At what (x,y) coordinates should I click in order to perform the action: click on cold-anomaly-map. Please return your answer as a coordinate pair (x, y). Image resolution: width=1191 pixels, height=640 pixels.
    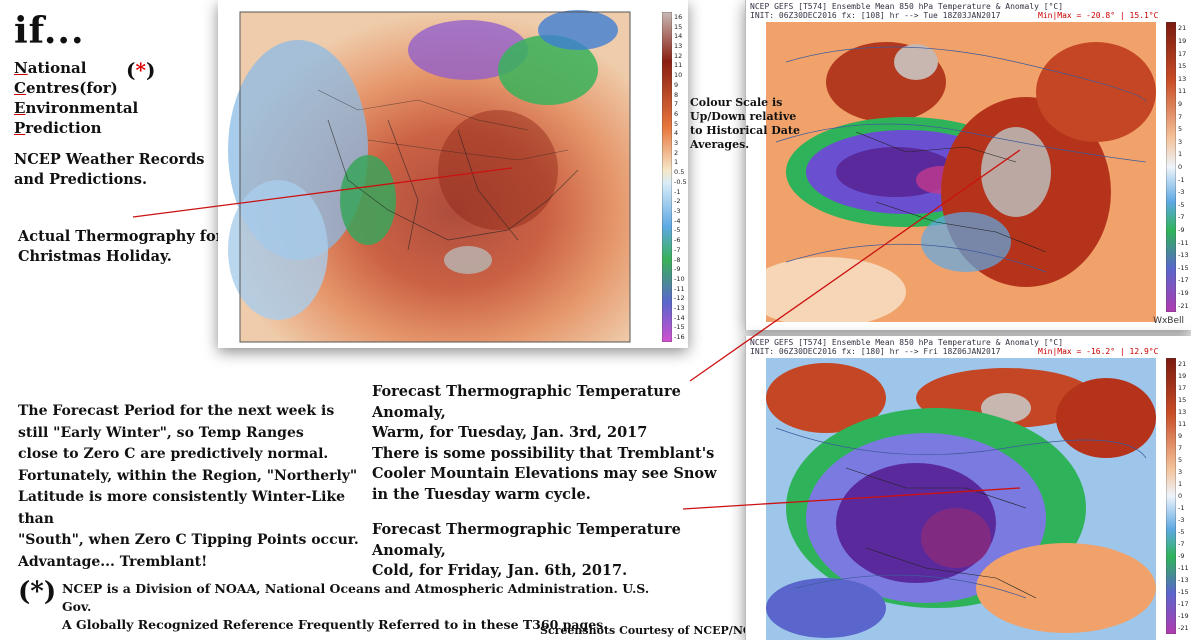
    Looking at the image, I should click on (961, 499).